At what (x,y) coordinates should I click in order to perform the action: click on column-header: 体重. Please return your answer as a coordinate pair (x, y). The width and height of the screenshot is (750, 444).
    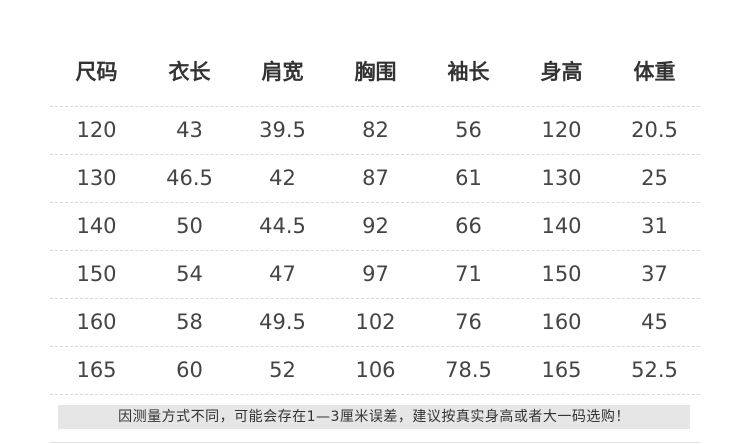
    Looking at the image, I should click on (654, 72).